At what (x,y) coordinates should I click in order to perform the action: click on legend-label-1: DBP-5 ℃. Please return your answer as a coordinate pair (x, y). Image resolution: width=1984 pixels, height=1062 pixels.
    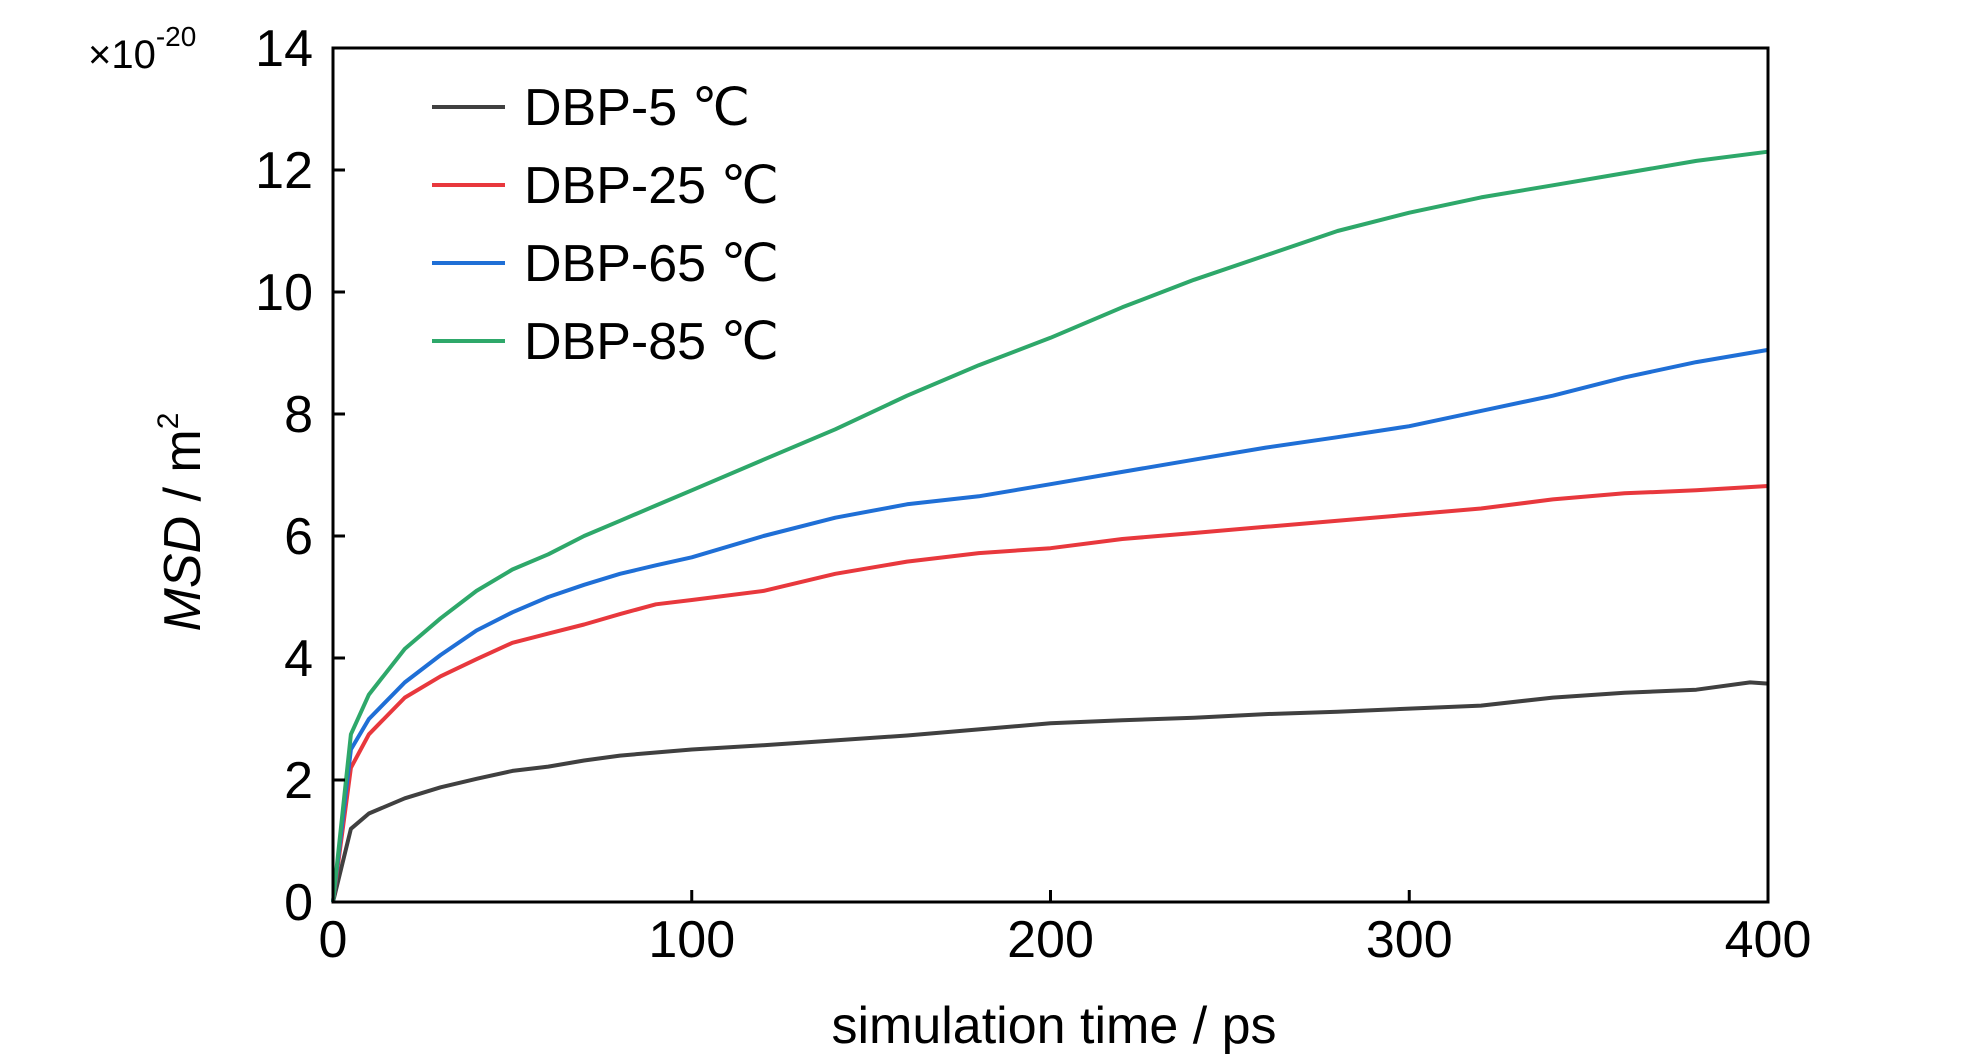
    Looking at the image, I should click on (637, 108).